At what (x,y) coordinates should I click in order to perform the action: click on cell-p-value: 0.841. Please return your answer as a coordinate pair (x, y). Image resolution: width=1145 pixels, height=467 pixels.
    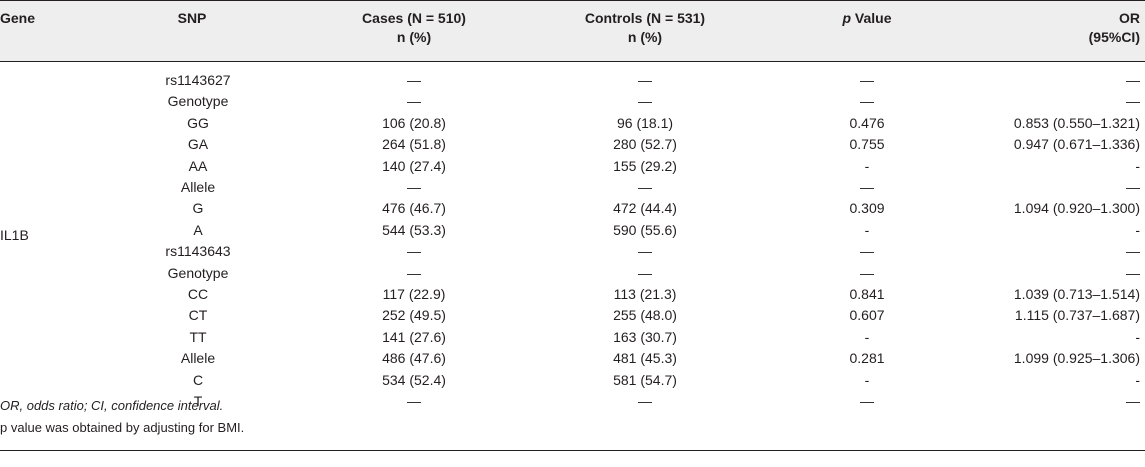
    Looking at the image, I should click on (867, 294).